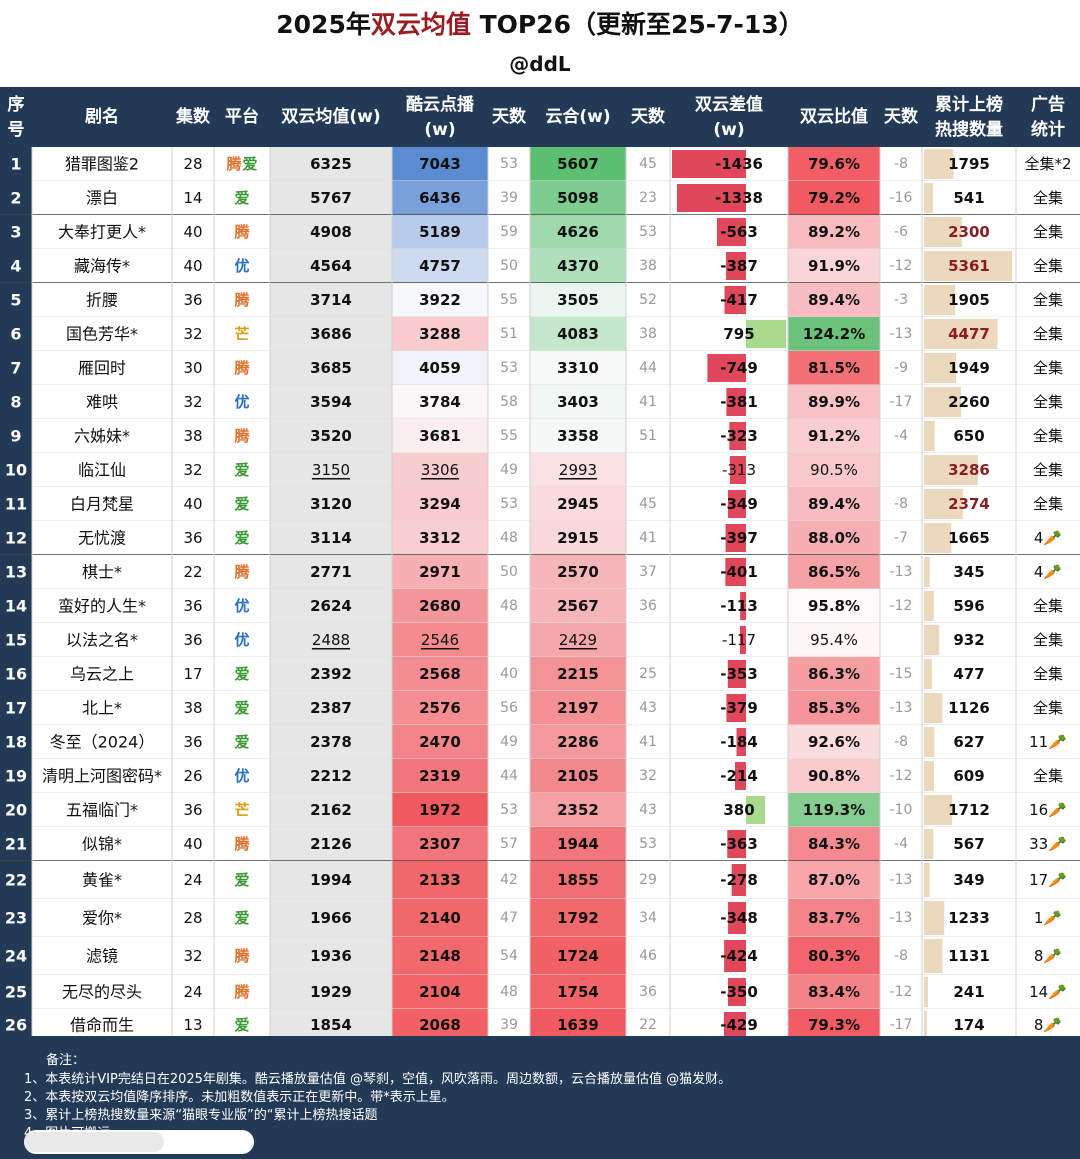 This screenshot has width=1080, height=1159. I want to click on drama-name: 清明上河图密码*, so click(102, 776).